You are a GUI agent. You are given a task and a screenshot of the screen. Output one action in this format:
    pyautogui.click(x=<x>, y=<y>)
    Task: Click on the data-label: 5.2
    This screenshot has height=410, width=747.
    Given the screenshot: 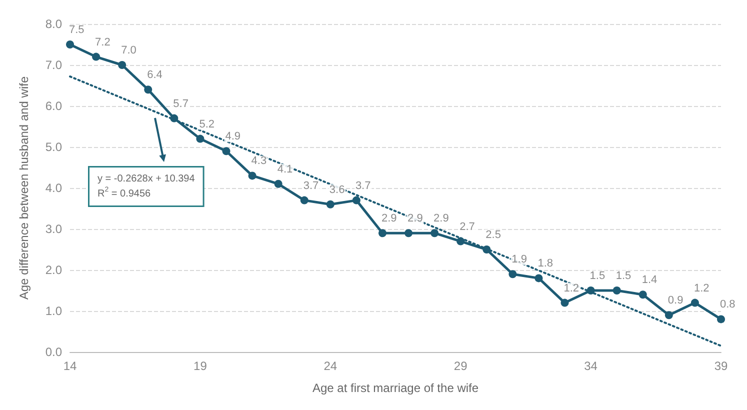 What is the action you would take?
    pyautogui.click(x=206, y=124)
    